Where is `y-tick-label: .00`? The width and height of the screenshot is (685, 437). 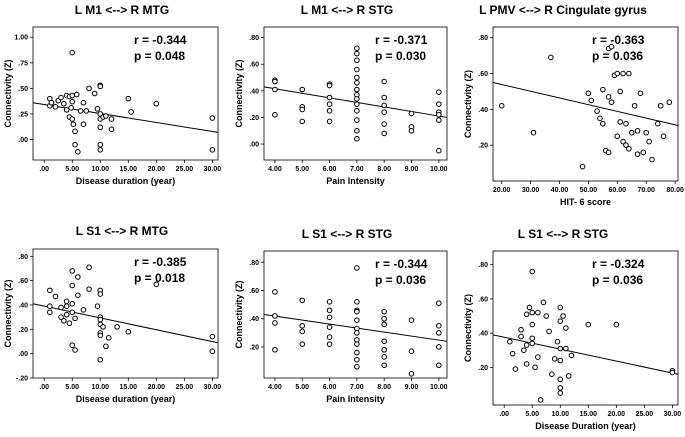 y-tick-label: .00 is located at coordinates (254, 145).